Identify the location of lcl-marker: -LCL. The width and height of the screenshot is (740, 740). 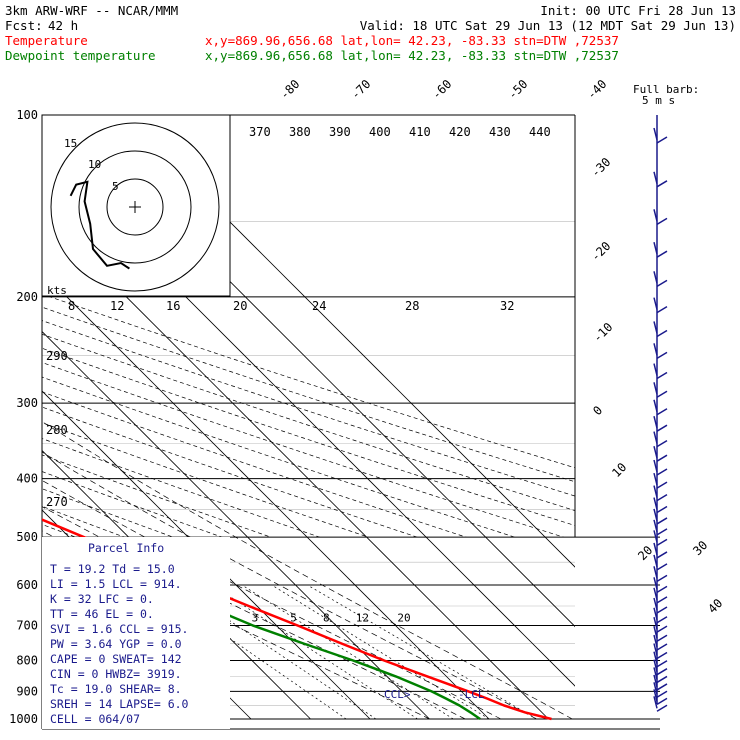
(471, 694).